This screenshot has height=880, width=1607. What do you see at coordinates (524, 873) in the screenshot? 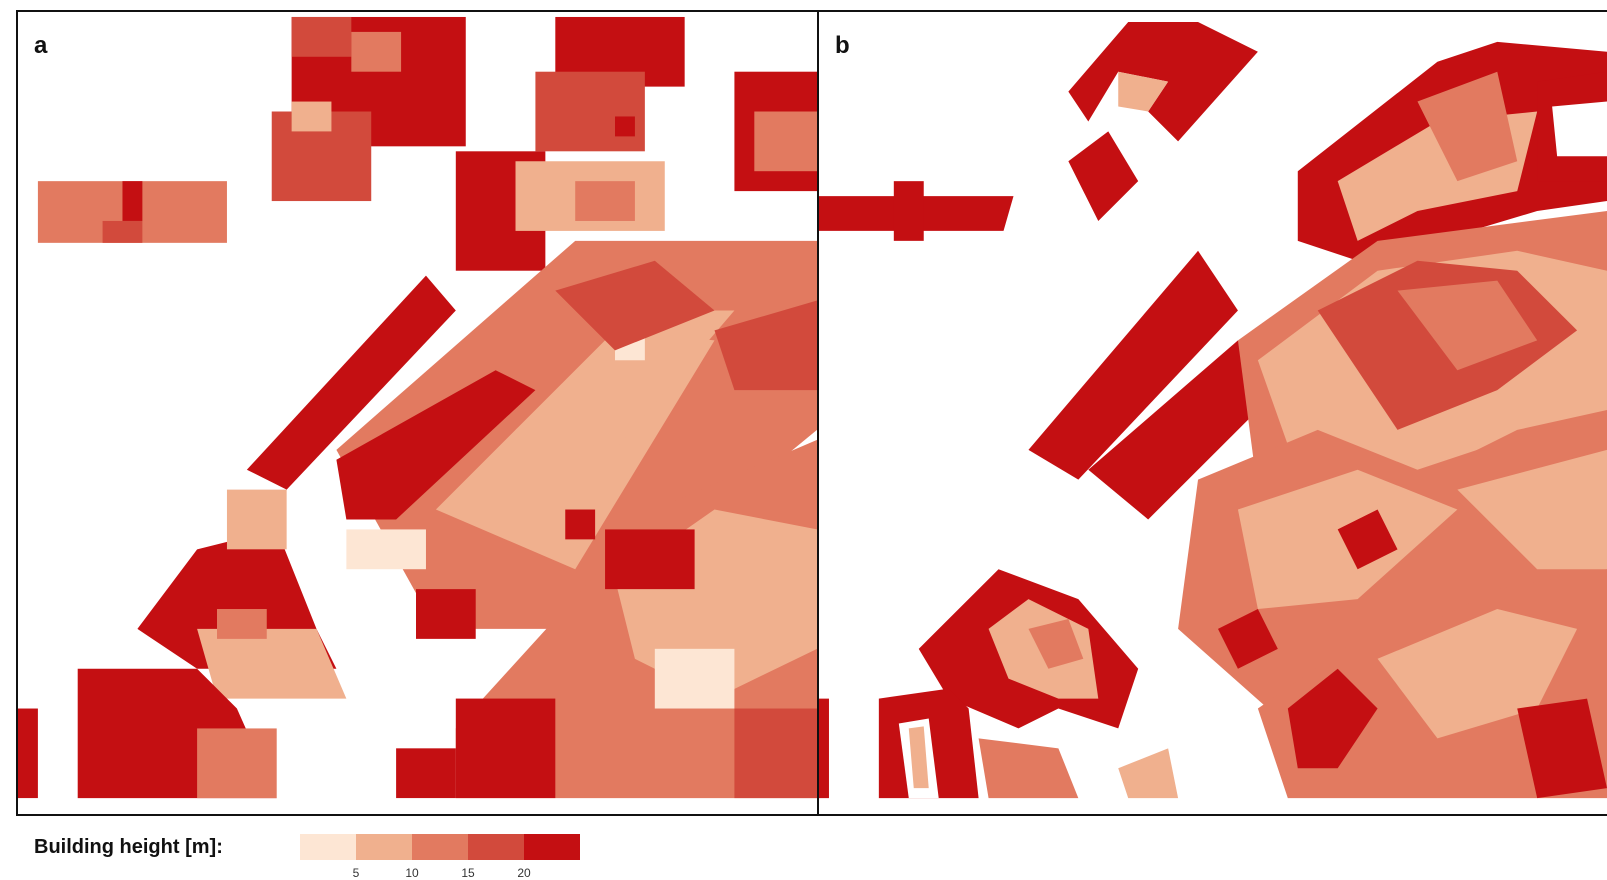
I see `legend-tick-label: 20` at bounding box center [524, 873].